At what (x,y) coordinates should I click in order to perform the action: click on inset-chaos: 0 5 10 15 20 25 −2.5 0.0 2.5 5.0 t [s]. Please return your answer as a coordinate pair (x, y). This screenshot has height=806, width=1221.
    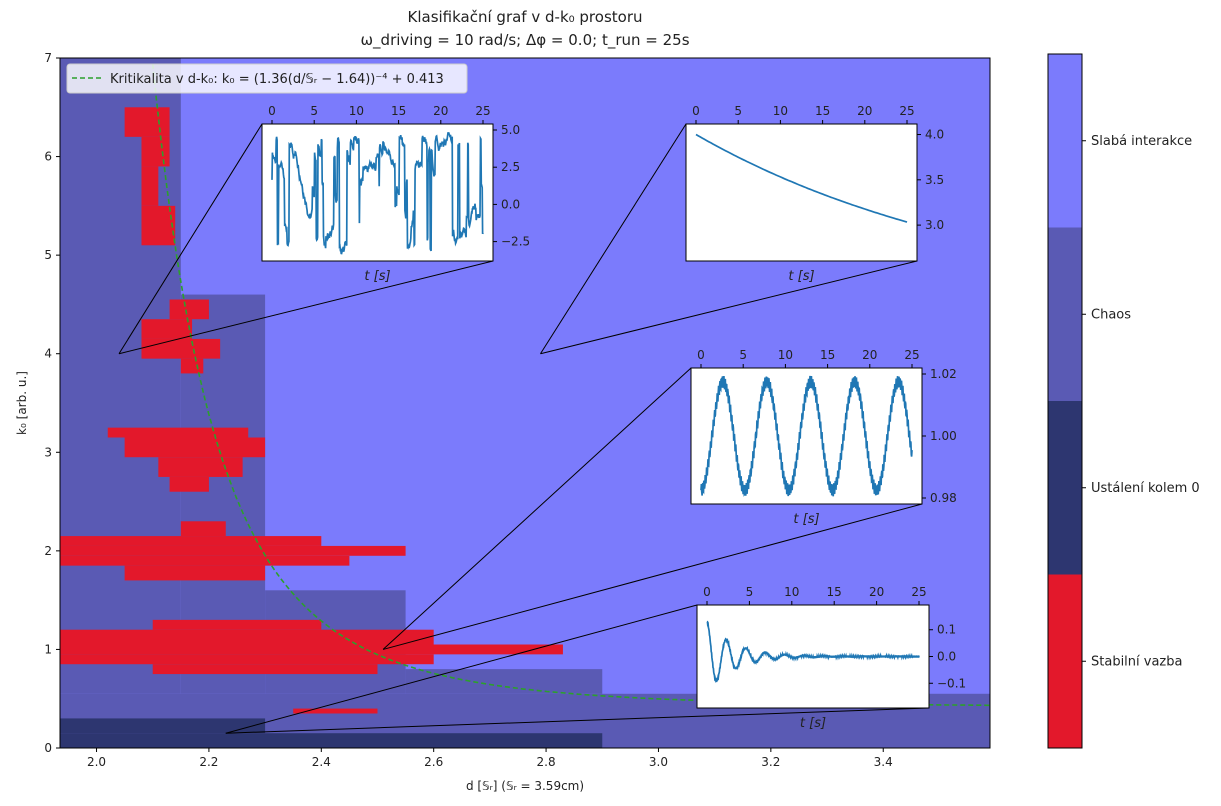
    Looking at the image, I should click on (324, 229).